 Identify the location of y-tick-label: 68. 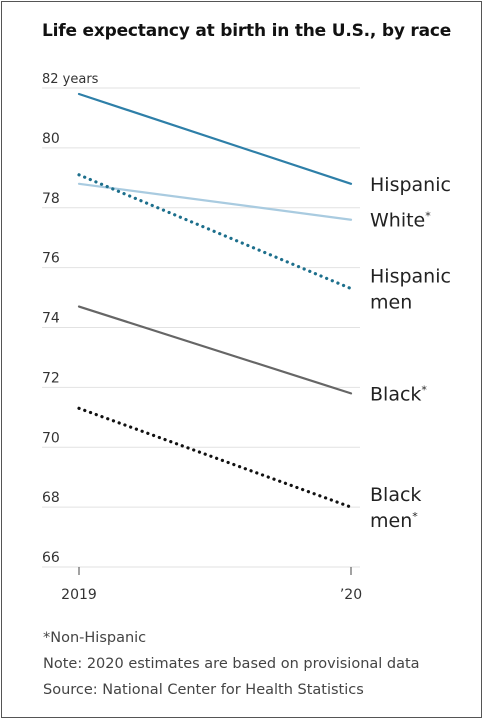
(51, 498).